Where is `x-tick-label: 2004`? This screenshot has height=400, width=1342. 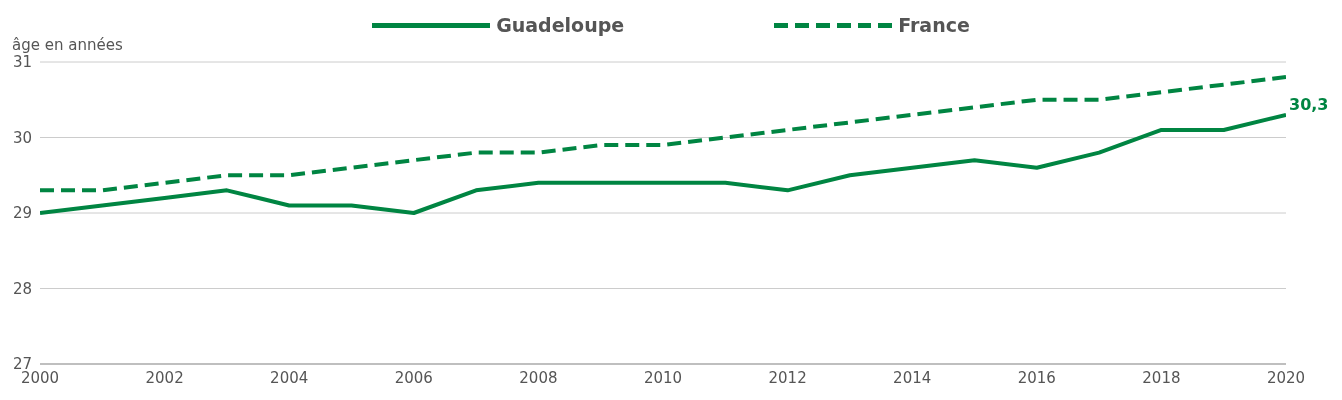 x-tick-label: 2004 is located at coordinates (289, 377).